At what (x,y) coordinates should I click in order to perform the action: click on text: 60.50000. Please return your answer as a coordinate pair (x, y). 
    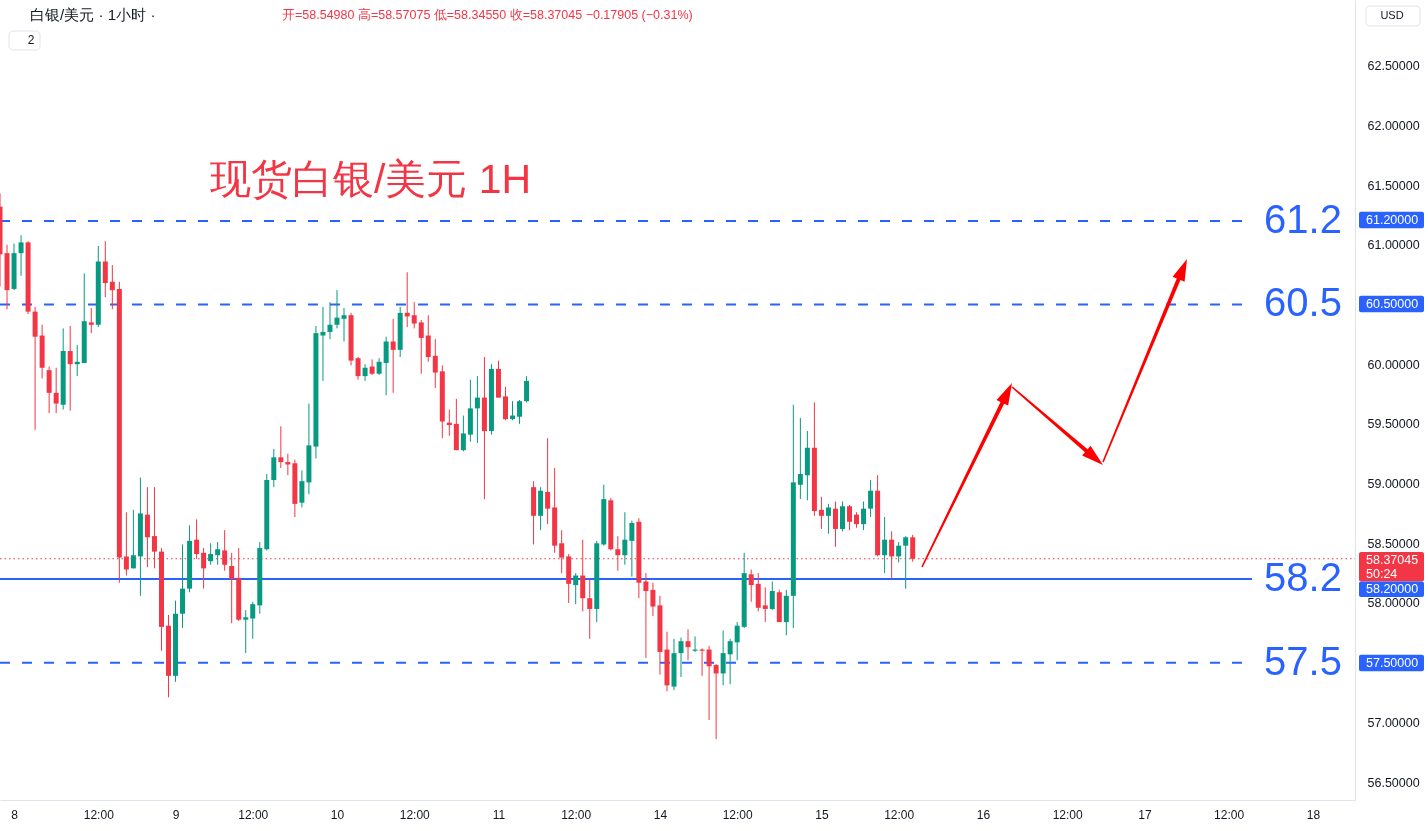
    Looking at the image, I should click on (1392, 304).